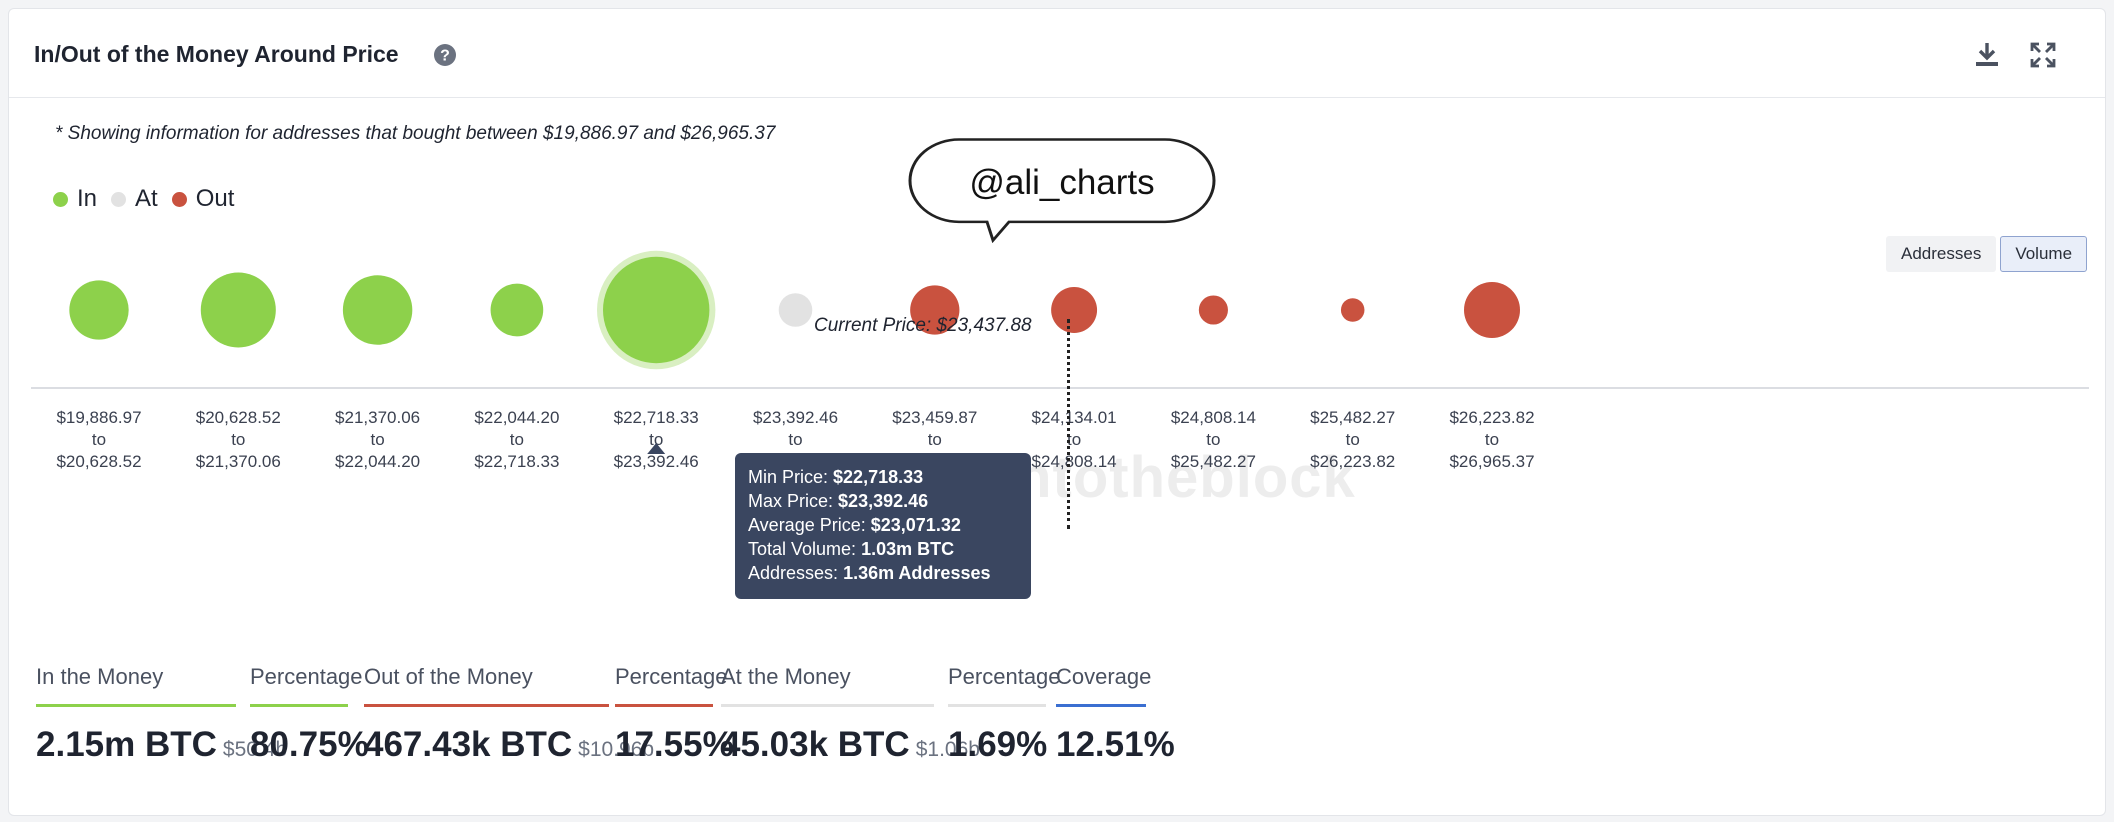 The width and height of the screenshot is (2114, 822). Describe the element at coordinates (1352, 417) in the screenshot. I see `tick-label-from: $25,482.27` at that location.